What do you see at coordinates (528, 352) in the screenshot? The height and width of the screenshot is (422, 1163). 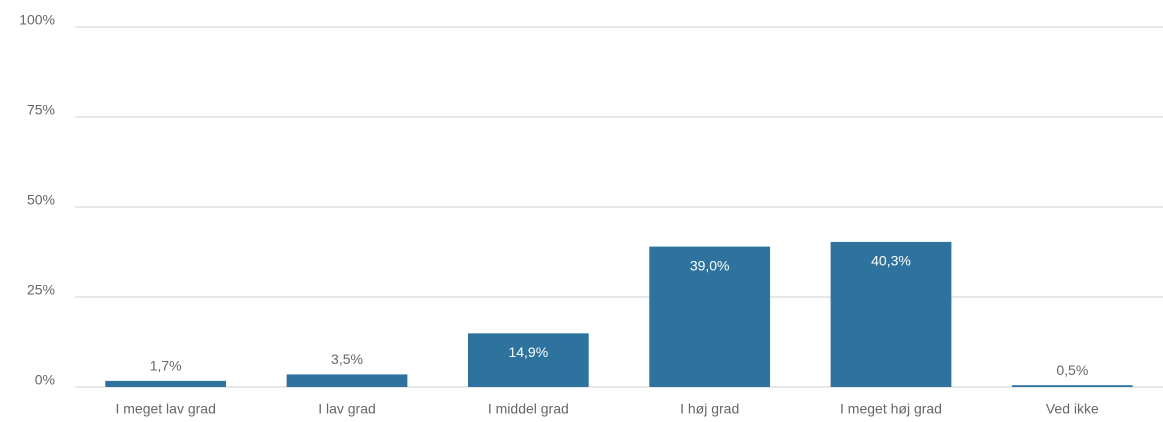 I see `value-label: 14,9%` at bounding box center [528, 352].